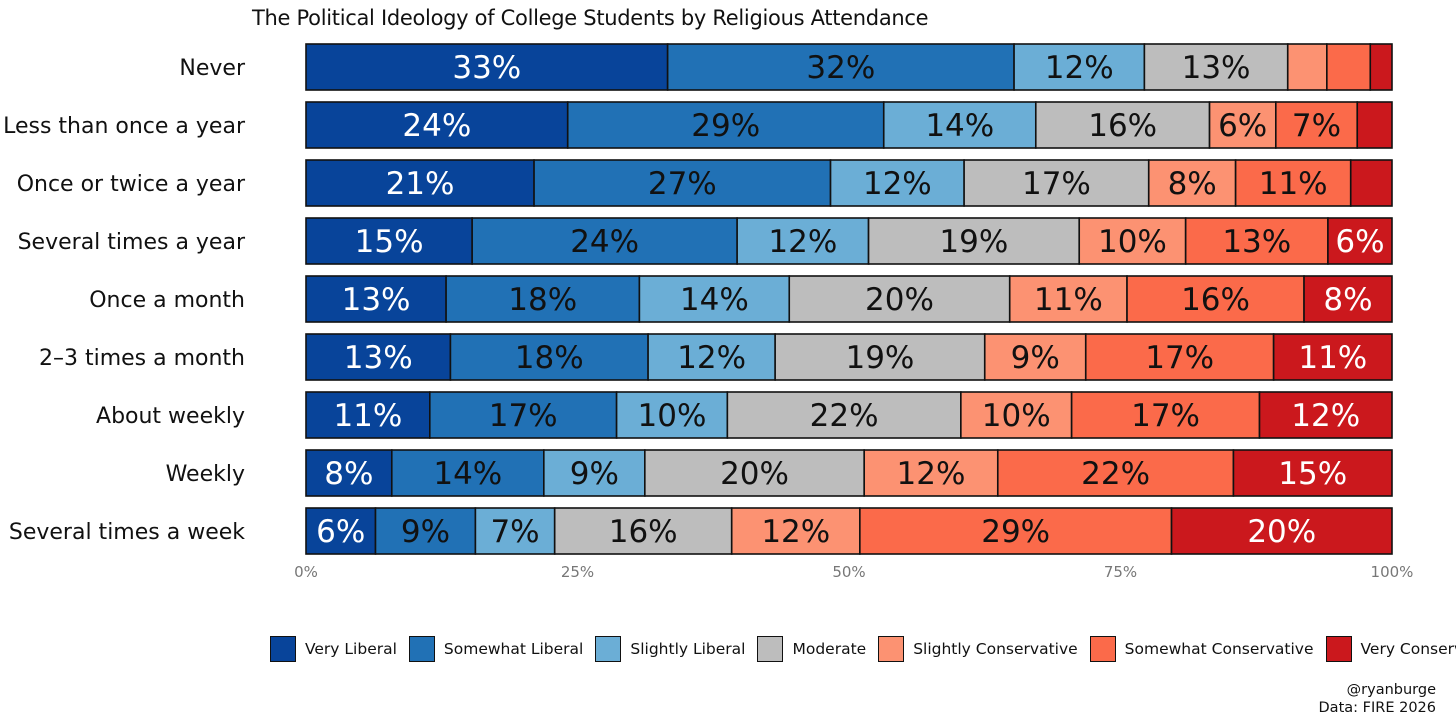  I want to click on x-tick-label: 75%, so click(1120, 572).